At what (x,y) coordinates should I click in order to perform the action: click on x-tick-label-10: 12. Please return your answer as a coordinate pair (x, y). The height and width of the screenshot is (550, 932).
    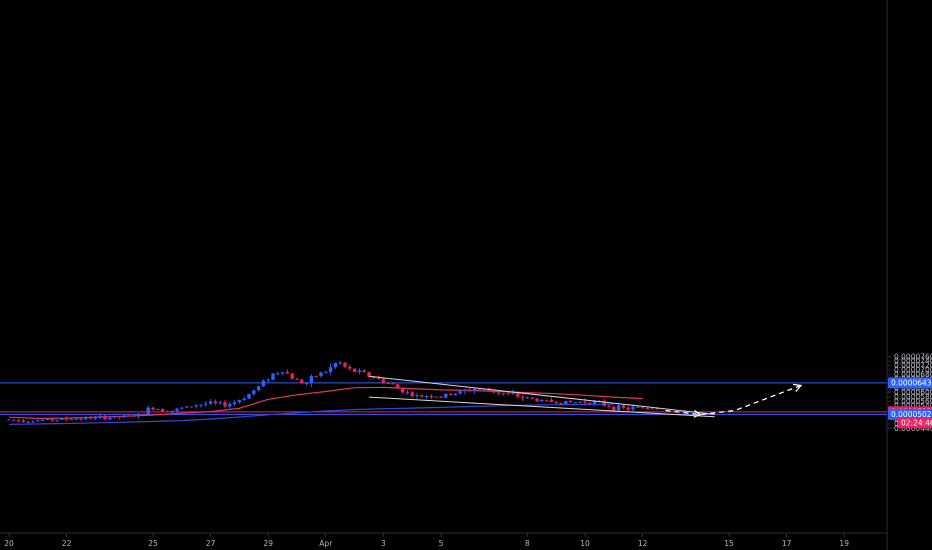
    Looking at the image, I should click on (643, 543).